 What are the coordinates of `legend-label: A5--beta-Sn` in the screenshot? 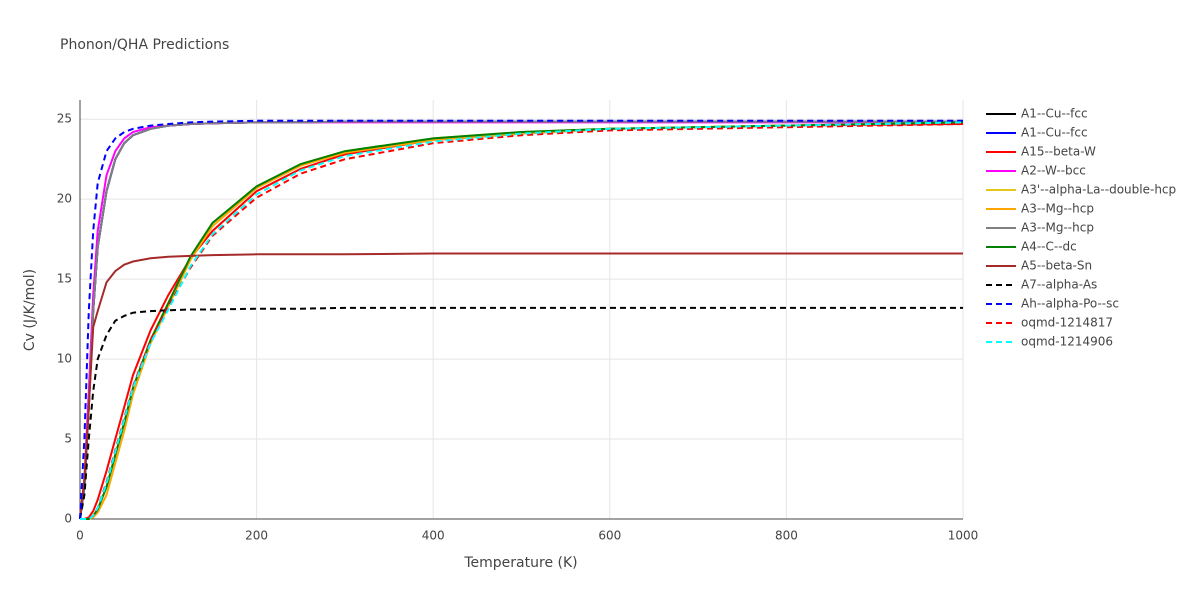 It's located at (1056, 266).